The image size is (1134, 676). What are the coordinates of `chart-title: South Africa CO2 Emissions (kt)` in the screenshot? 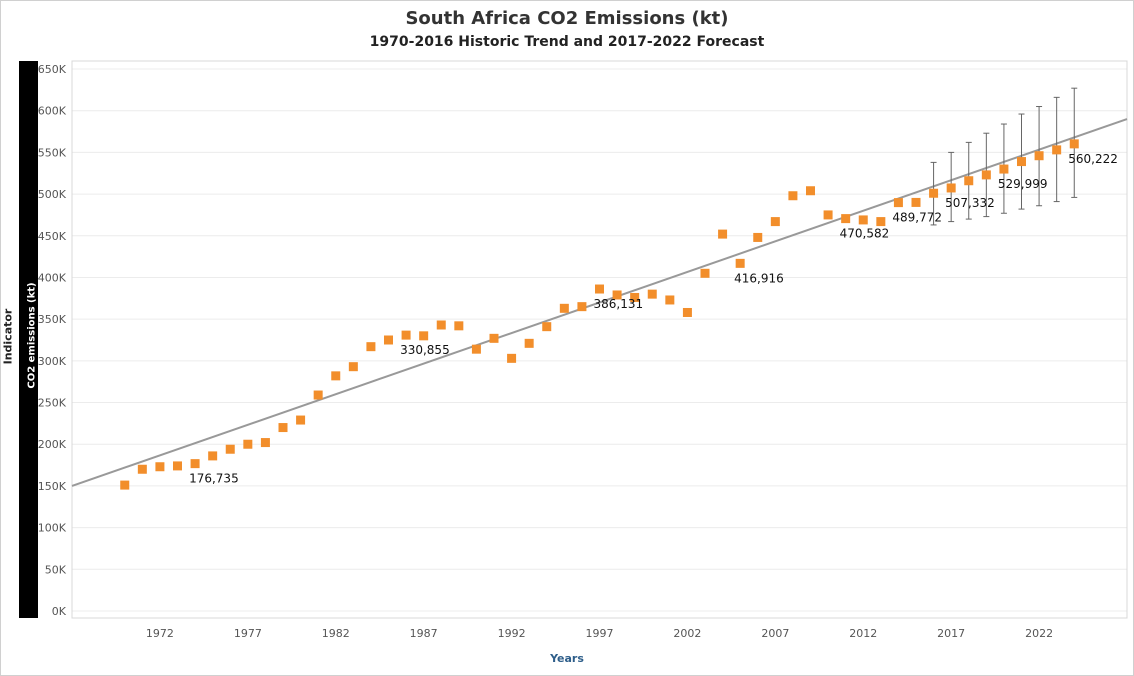 It's located at (567, 18).